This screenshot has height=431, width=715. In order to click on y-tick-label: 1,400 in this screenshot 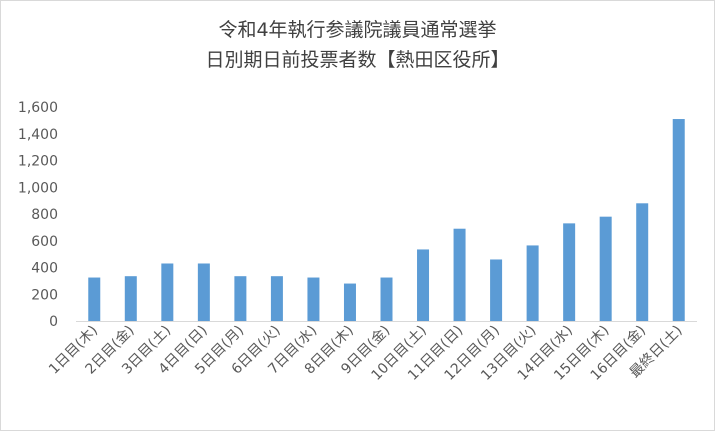, I will do `click(38, 135)`.